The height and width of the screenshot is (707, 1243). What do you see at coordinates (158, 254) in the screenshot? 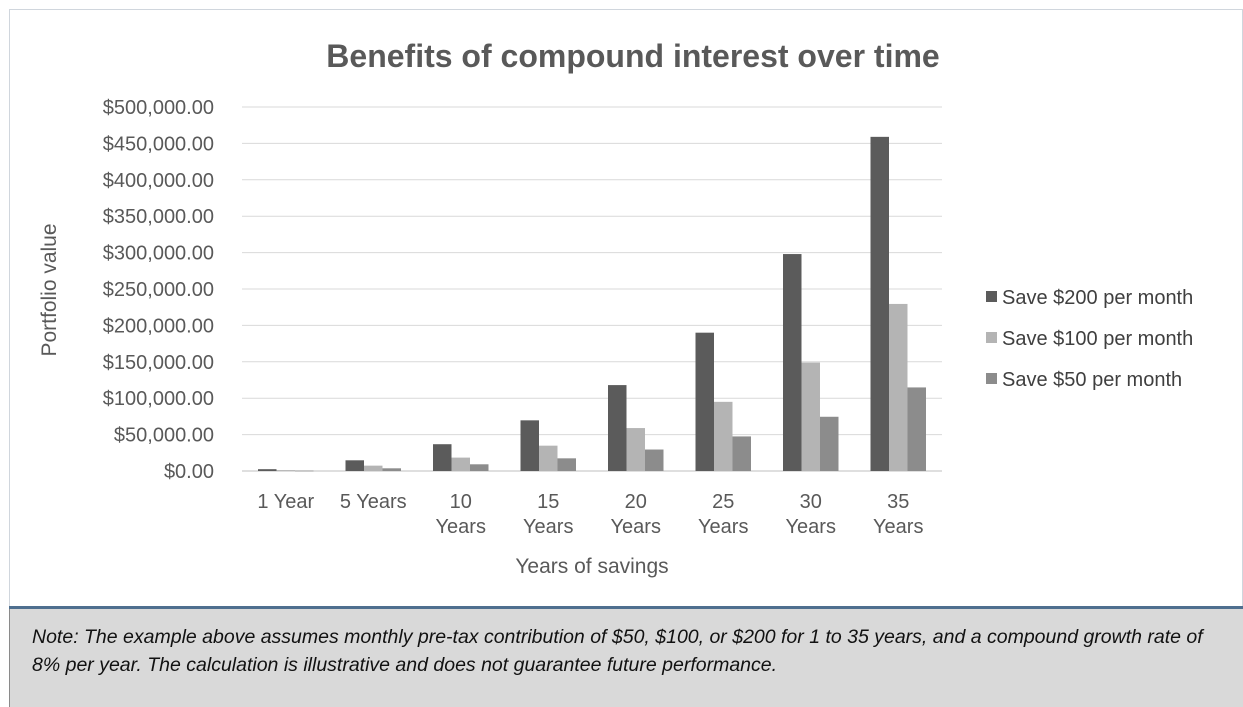
I see `y-tick-label: $300,000.00` at bounding box center [158, 254].